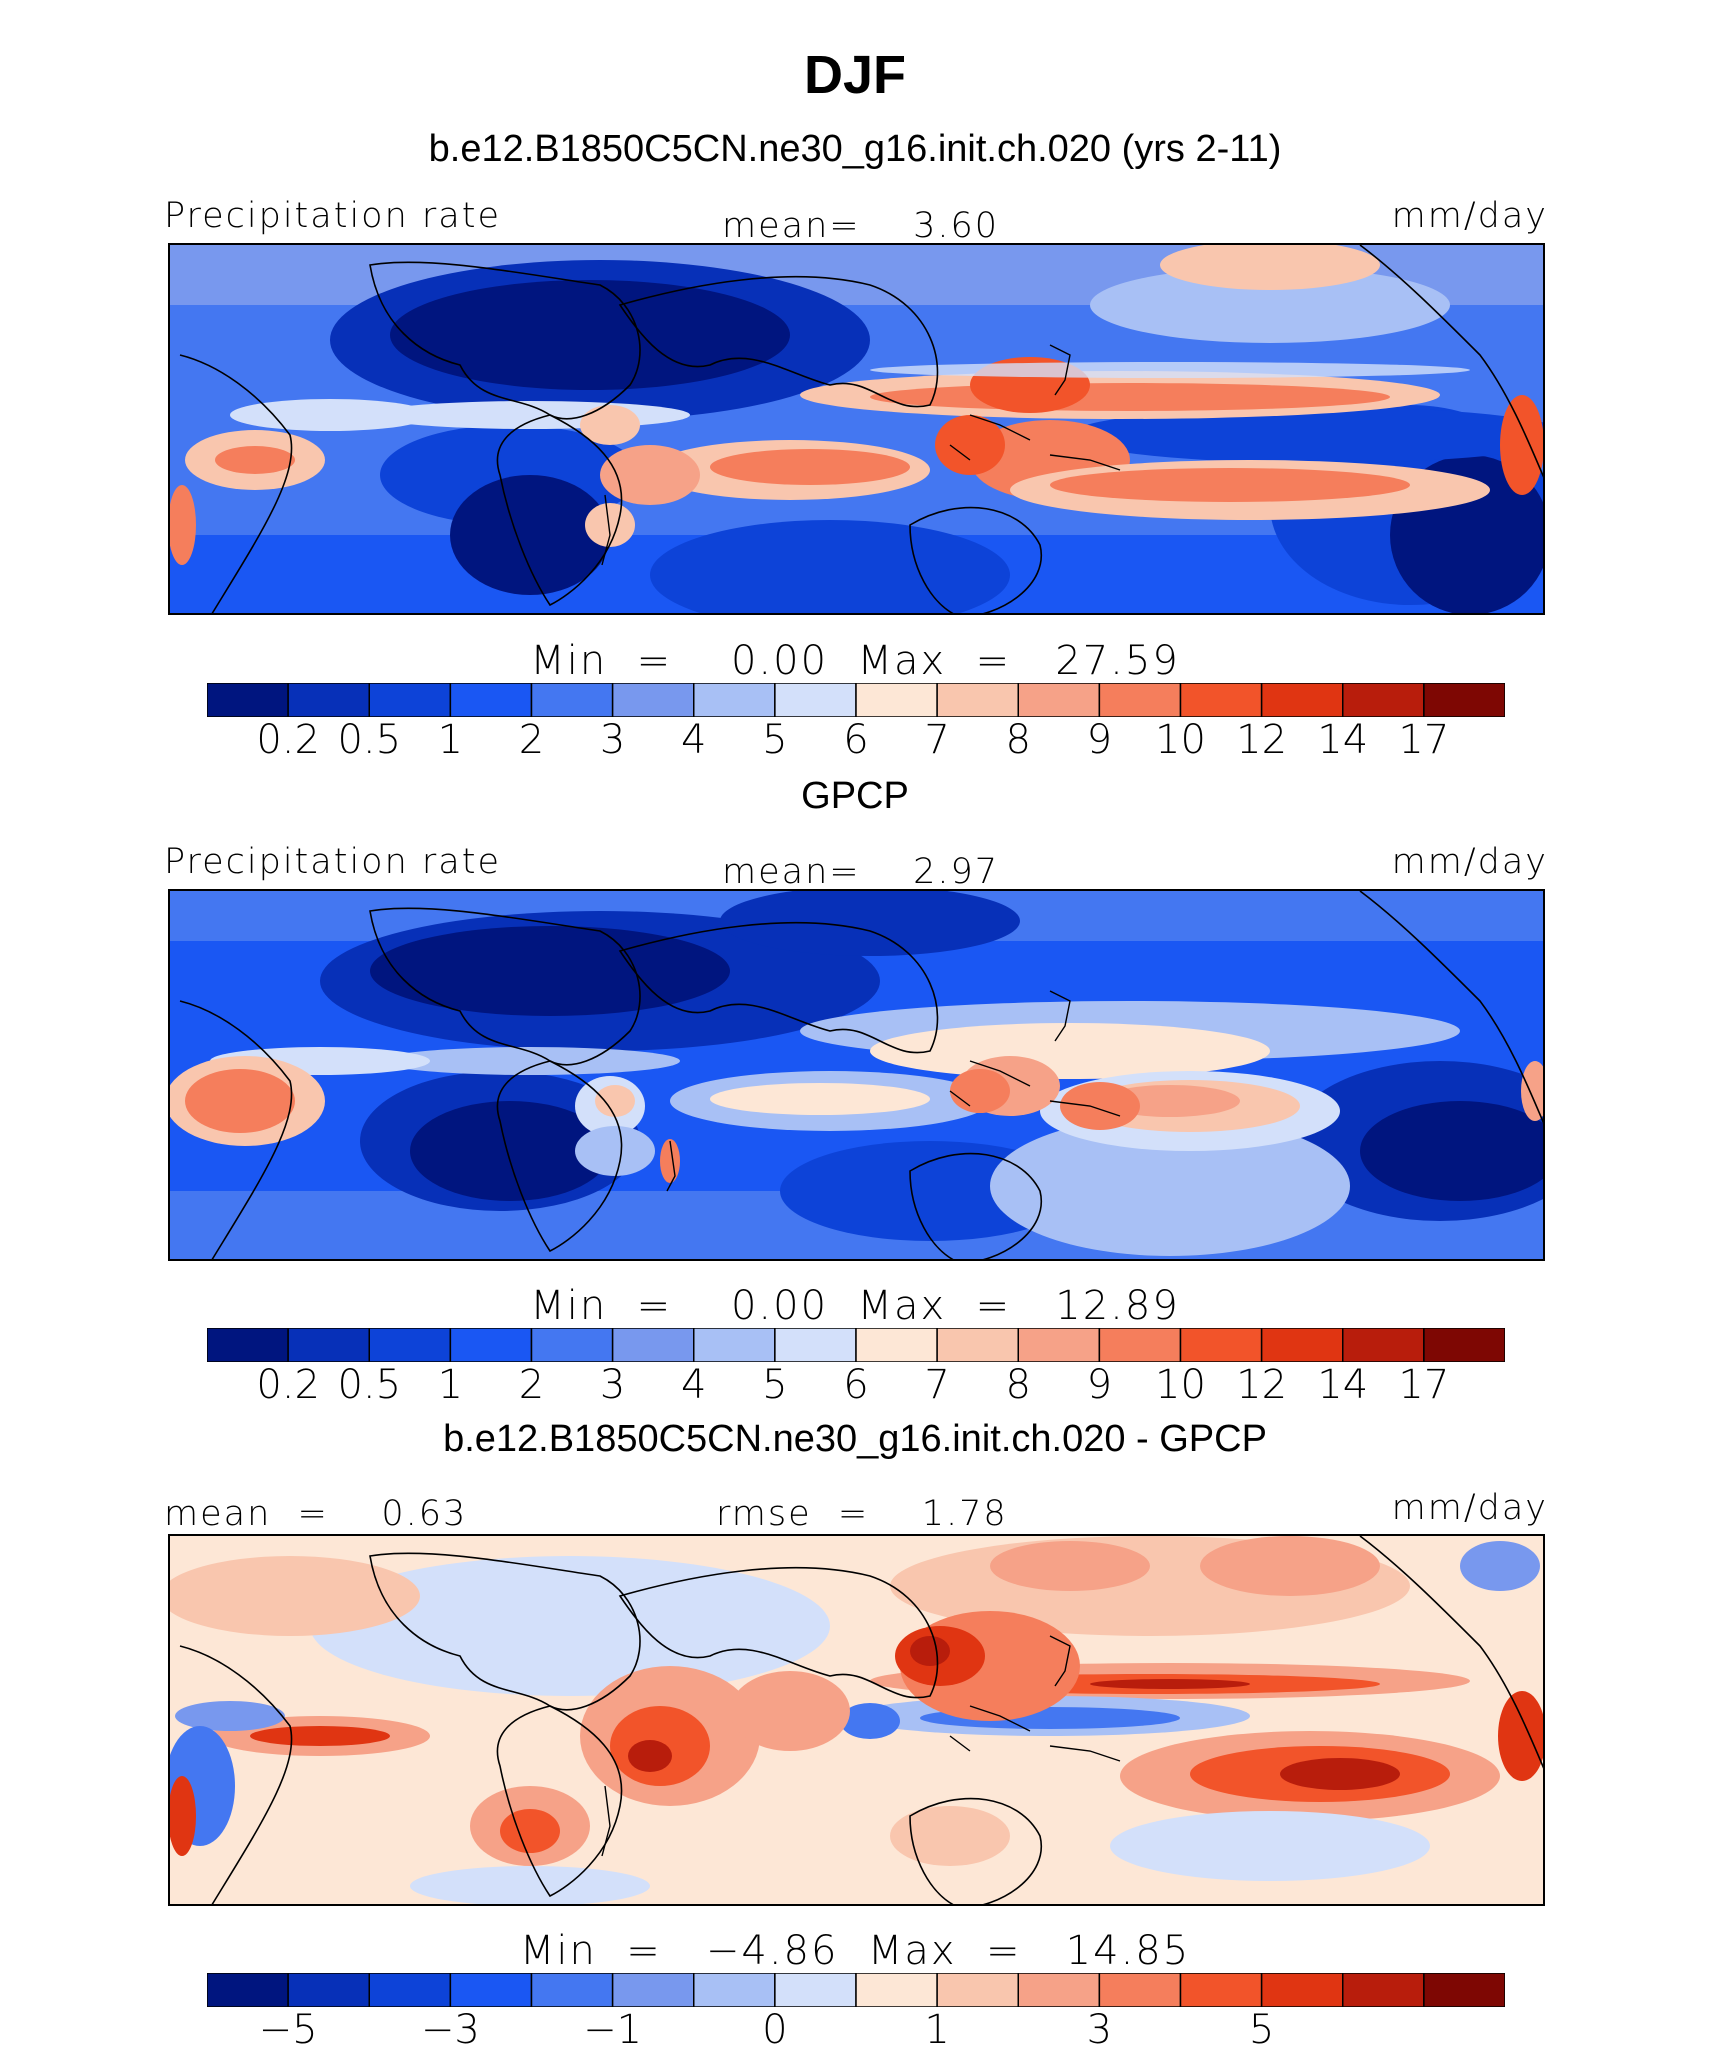  Describe the element at coordinates (316, 1514) in the screenshot. I see `panel-3-mean-label: mean = 0.63` at that location.